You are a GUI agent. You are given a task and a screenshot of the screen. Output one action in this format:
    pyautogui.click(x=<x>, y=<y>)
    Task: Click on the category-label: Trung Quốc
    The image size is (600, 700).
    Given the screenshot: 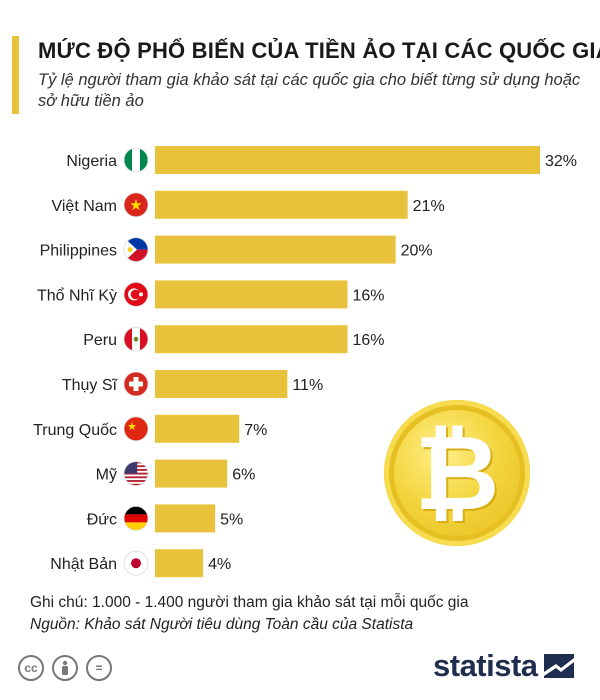 What is the action you would take?
    pyautogui.click(x=75, y=430)
    